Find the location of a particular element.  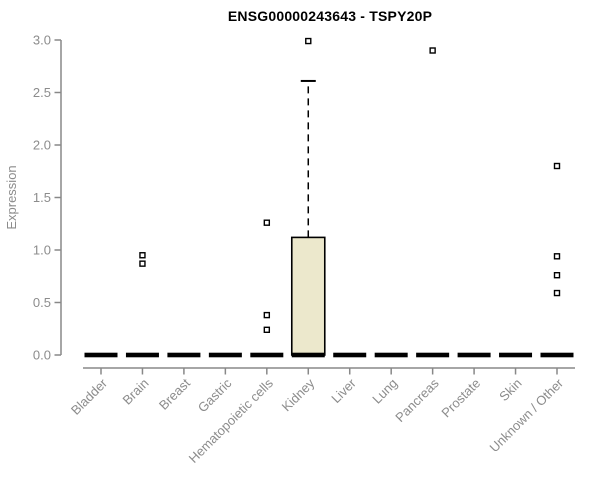

x-tick-label-skin: Skin is located at coordinates (510, 390).